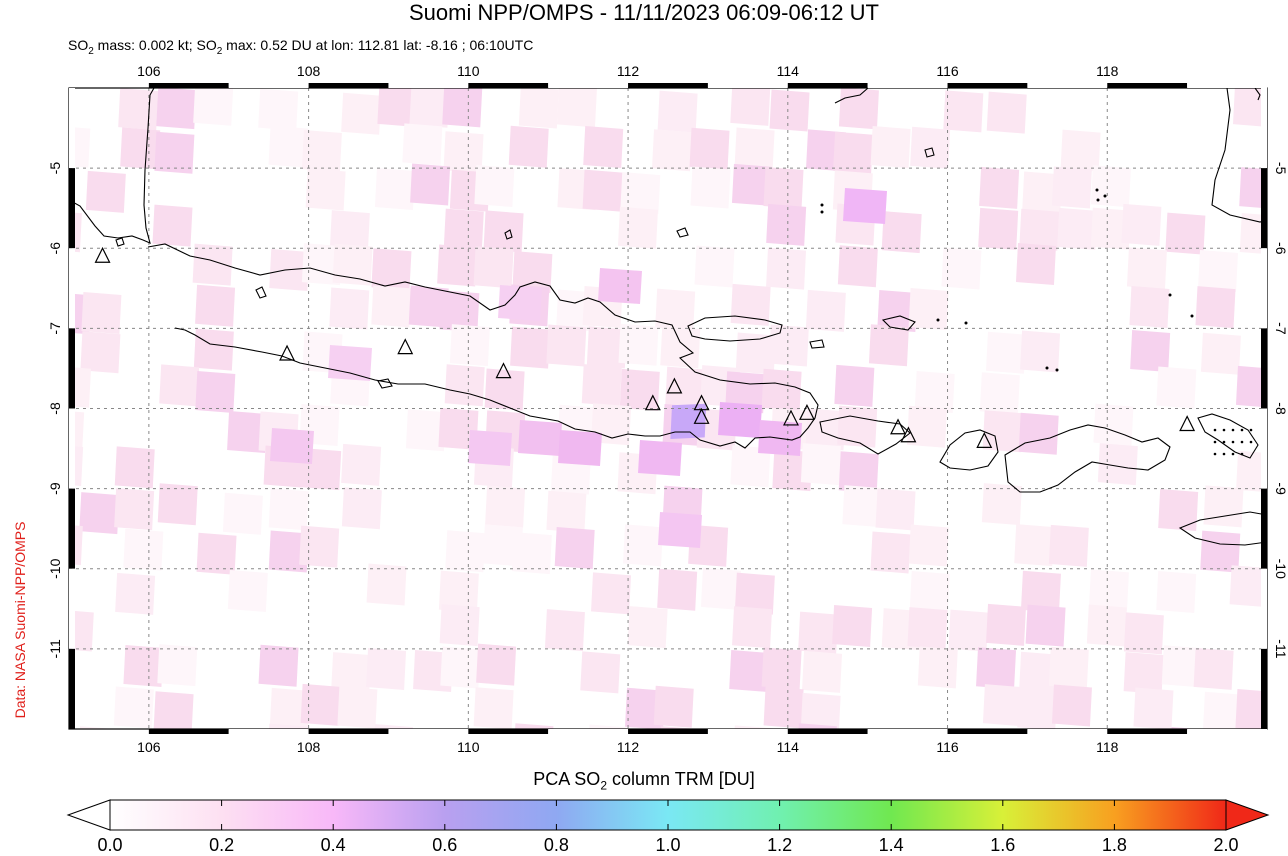  What do you see at coordinates (1087, 458) in the screenshot?
I see `coast-sumbawa` at bounding box center [1087, 458].